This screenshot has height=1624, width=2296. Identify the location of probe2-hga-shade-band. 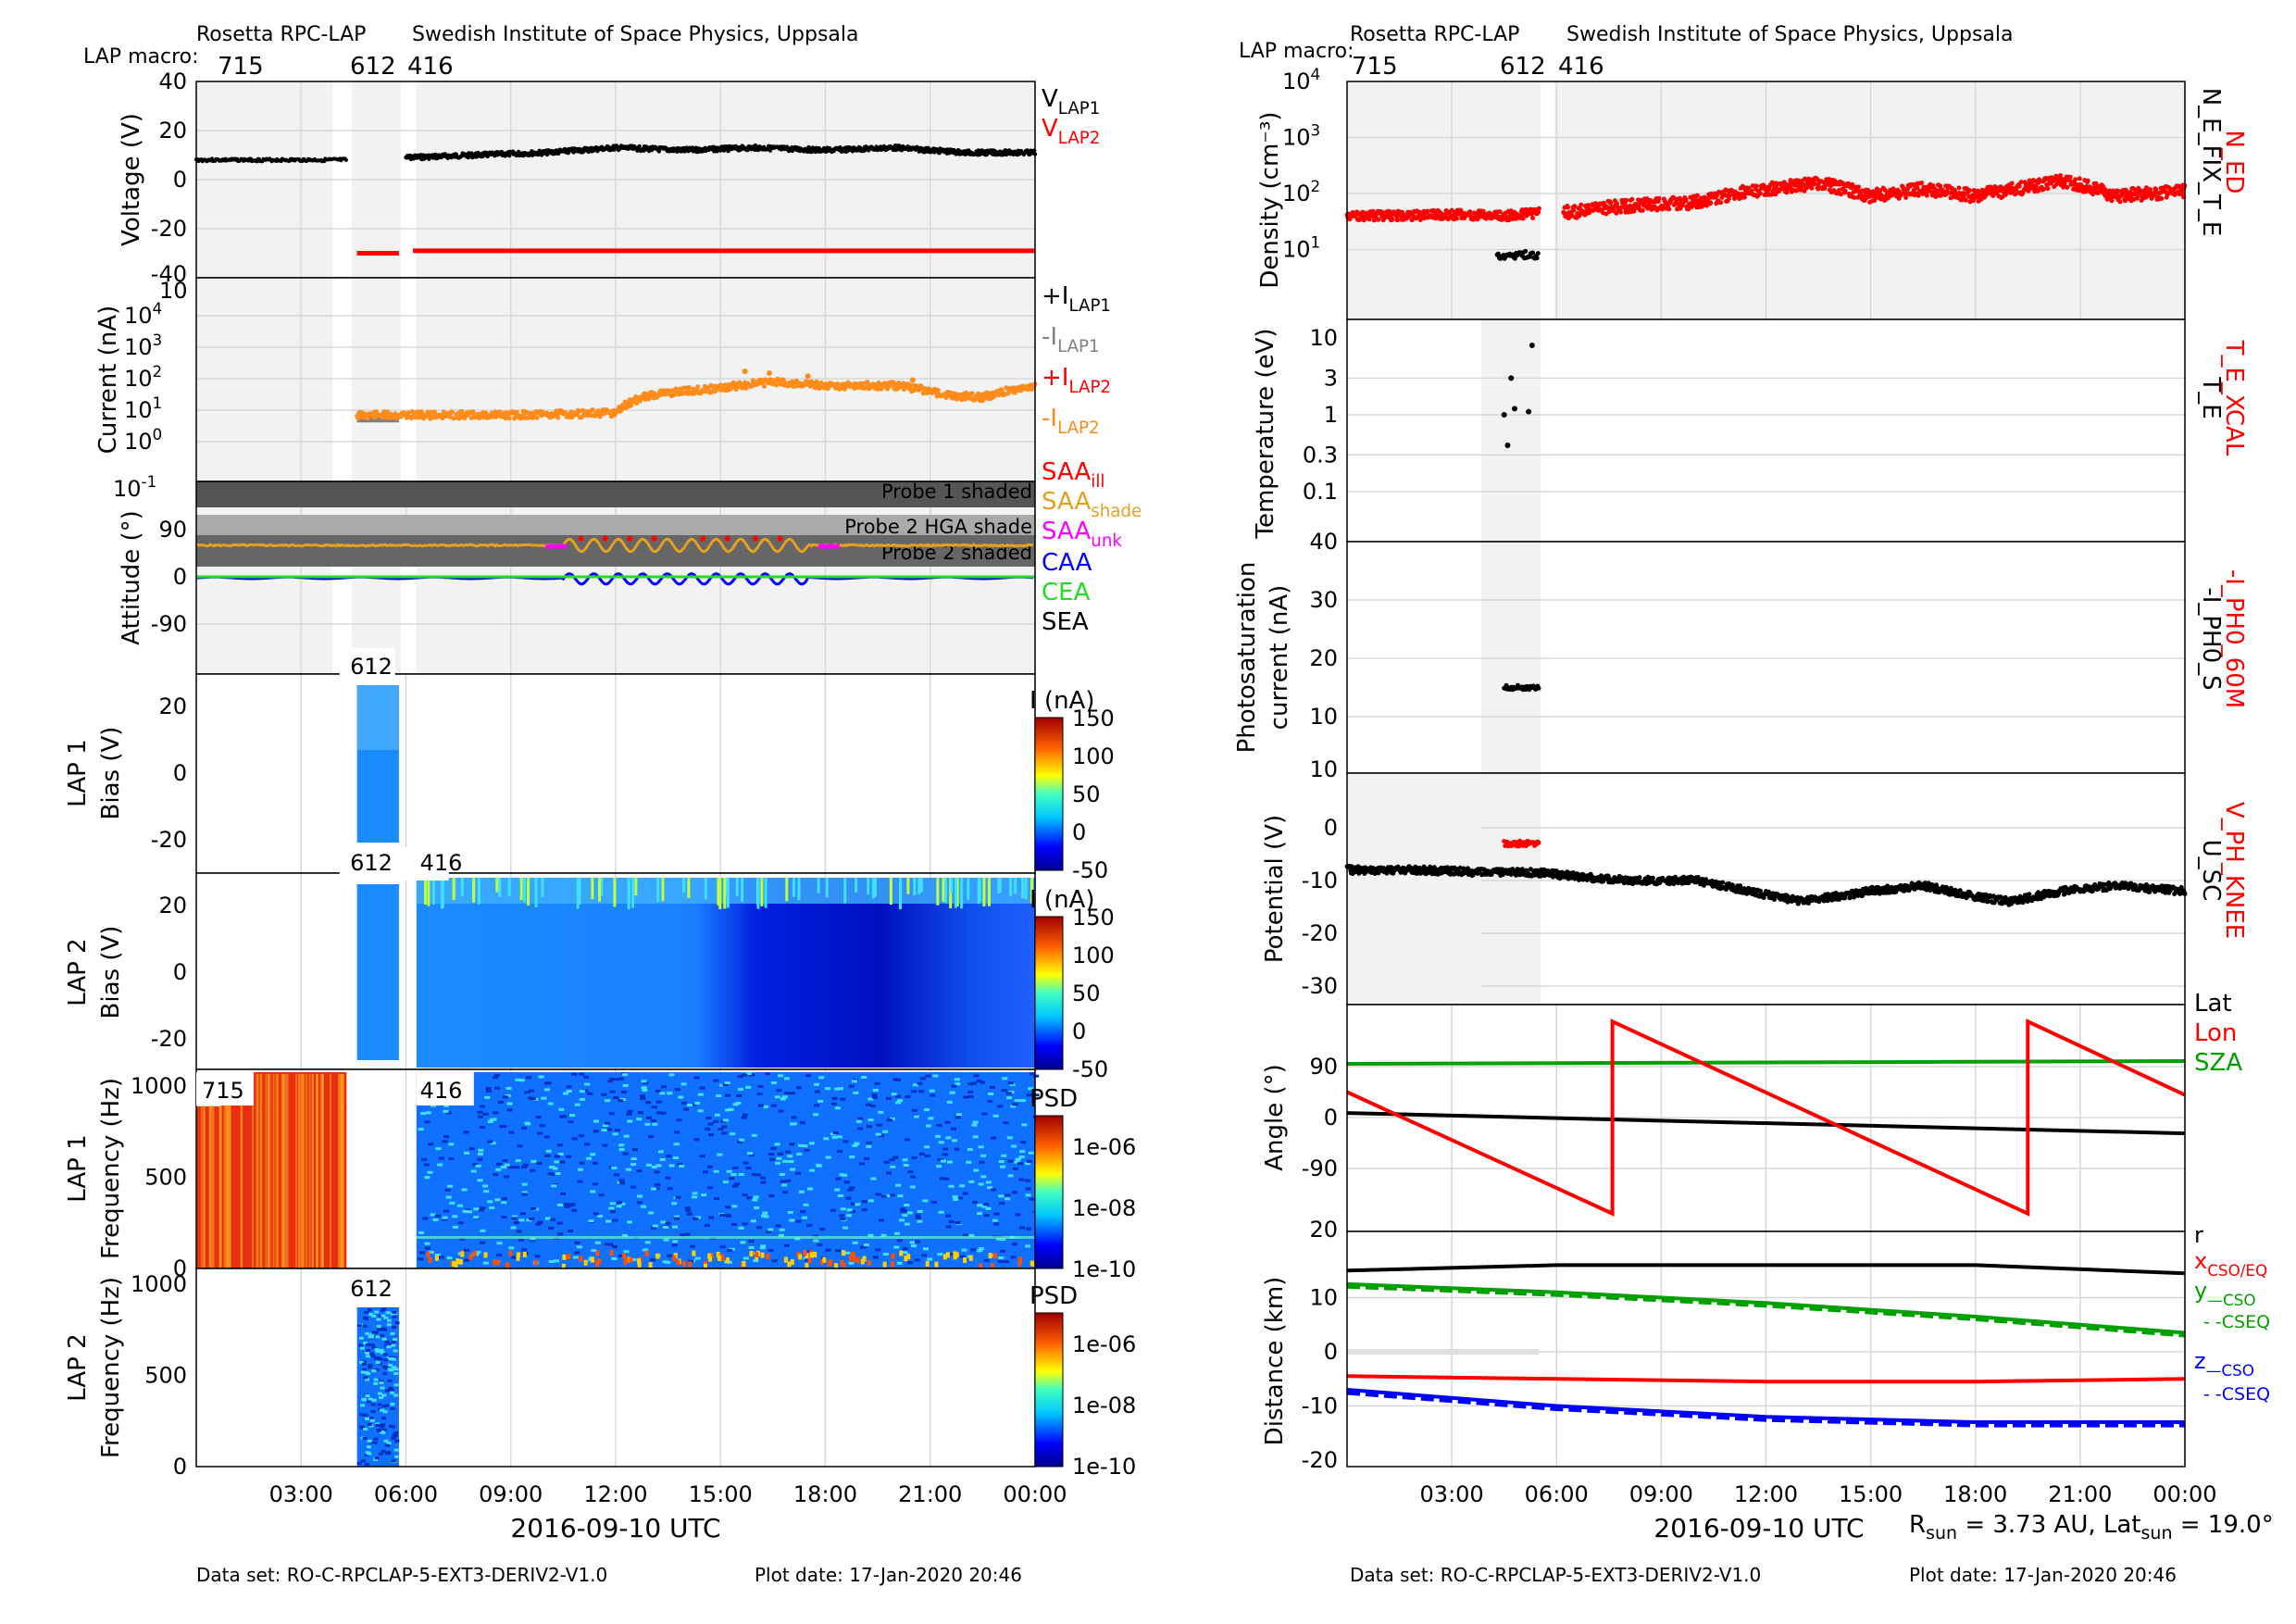
(615, 525).